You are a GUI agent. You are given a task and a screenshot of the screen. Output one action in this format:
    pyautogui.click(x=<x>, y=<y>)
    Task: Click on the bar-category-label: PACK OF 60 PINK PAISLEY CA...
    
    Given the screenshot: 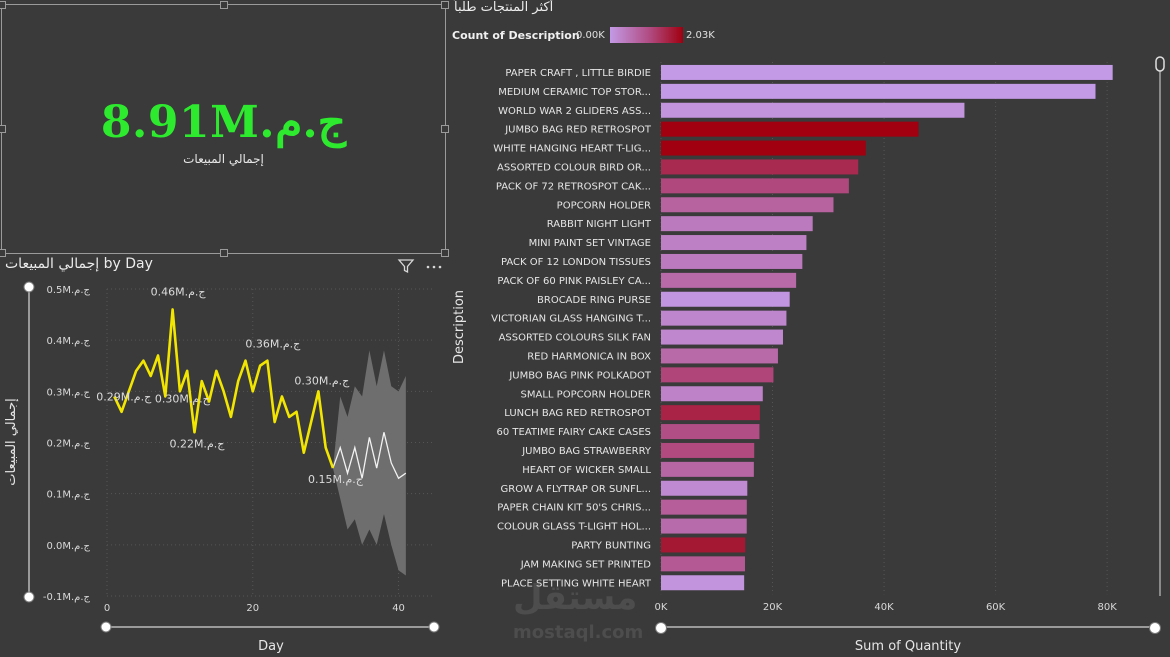 What is the action you would take?
    pyautogui.click(x=574, y=281)
    